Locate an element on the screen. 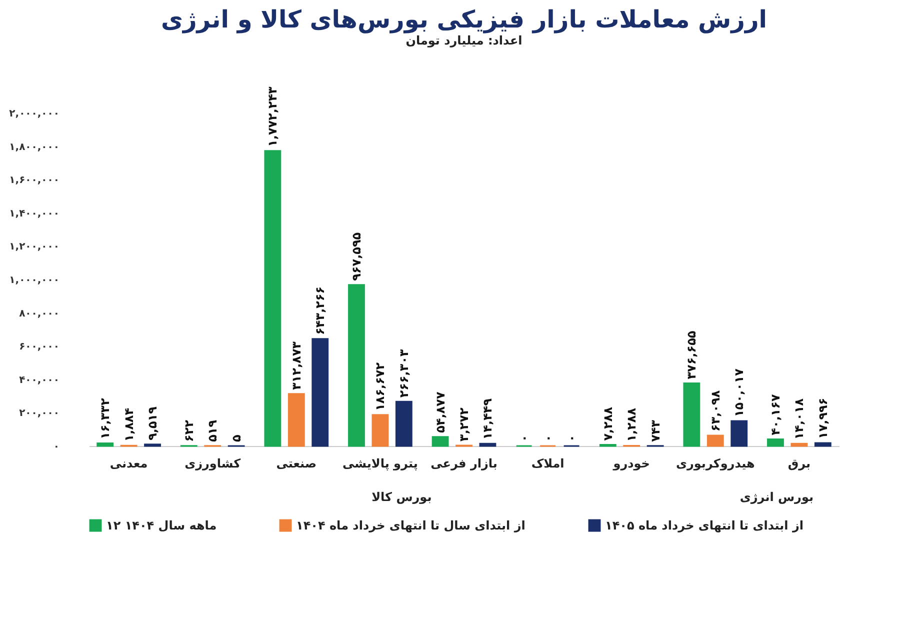 The image size is (900, 623). data-label: ۴۰,۱۶۷ is located at coordinates (775, 414).